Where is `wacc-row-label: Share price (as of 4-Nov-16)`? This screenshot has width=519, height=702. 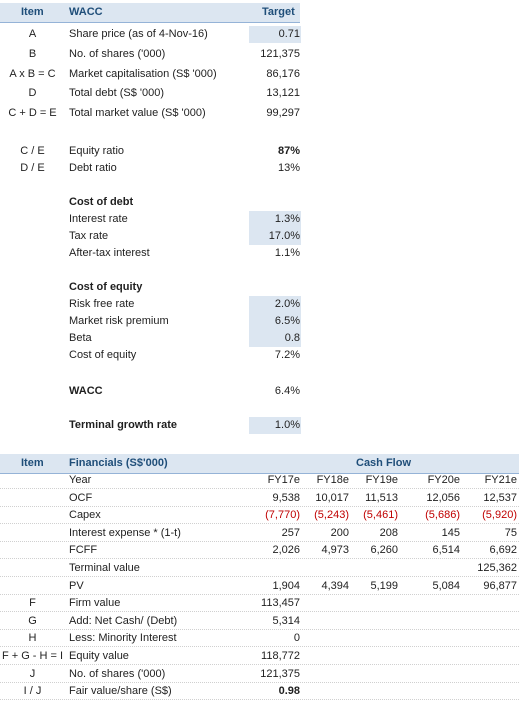 wacc-row-label: Share price (as of 4-Nov-16) is located at coordinates (138, 34).